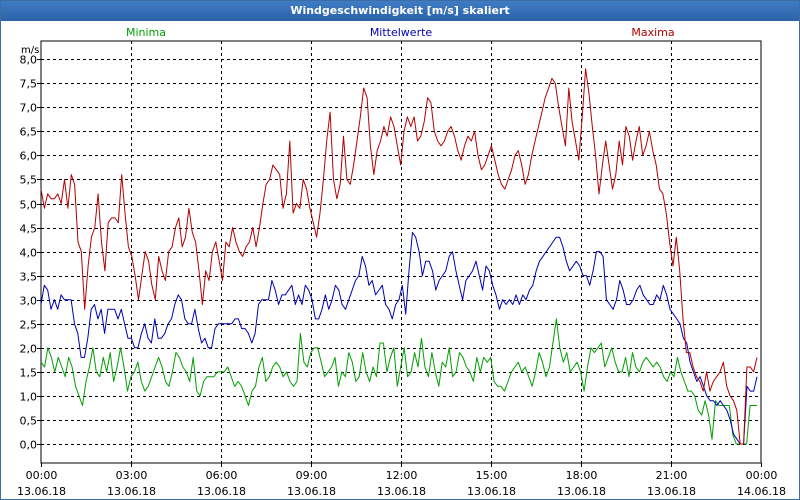 The height and width of the screenshot is (500, 800). What do you see at coordinates (222, 475) in the screenshot?
I see `x-tick-time-label: 06:00` at bounding box center [222, 475].